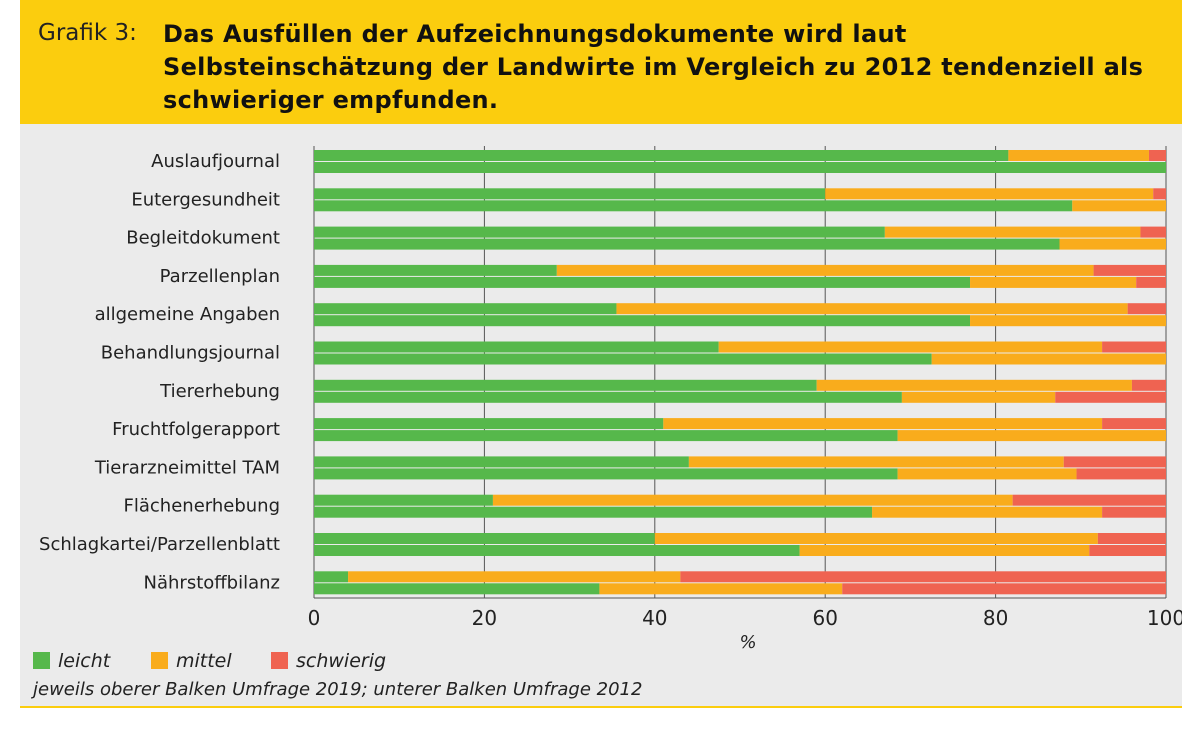  Describe the element at coordinates (435, 270) in the screenshot. I see `bar-parzellenplan-2019-leicht` at that location.